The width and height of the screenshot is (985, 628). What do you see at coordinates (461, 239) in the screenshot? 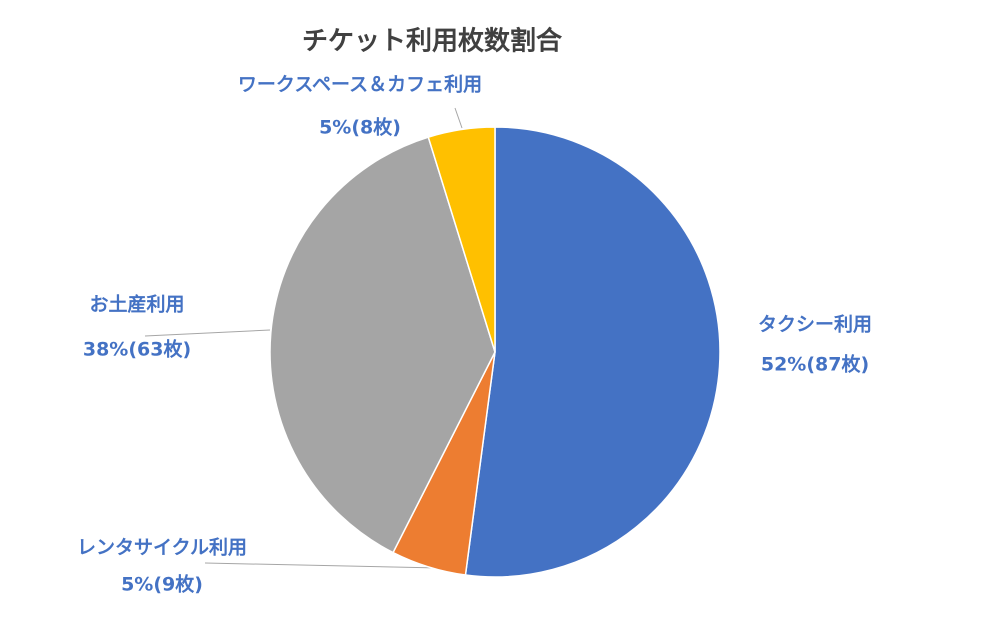
I see `pie-slice` at bounding box center [461, 239].